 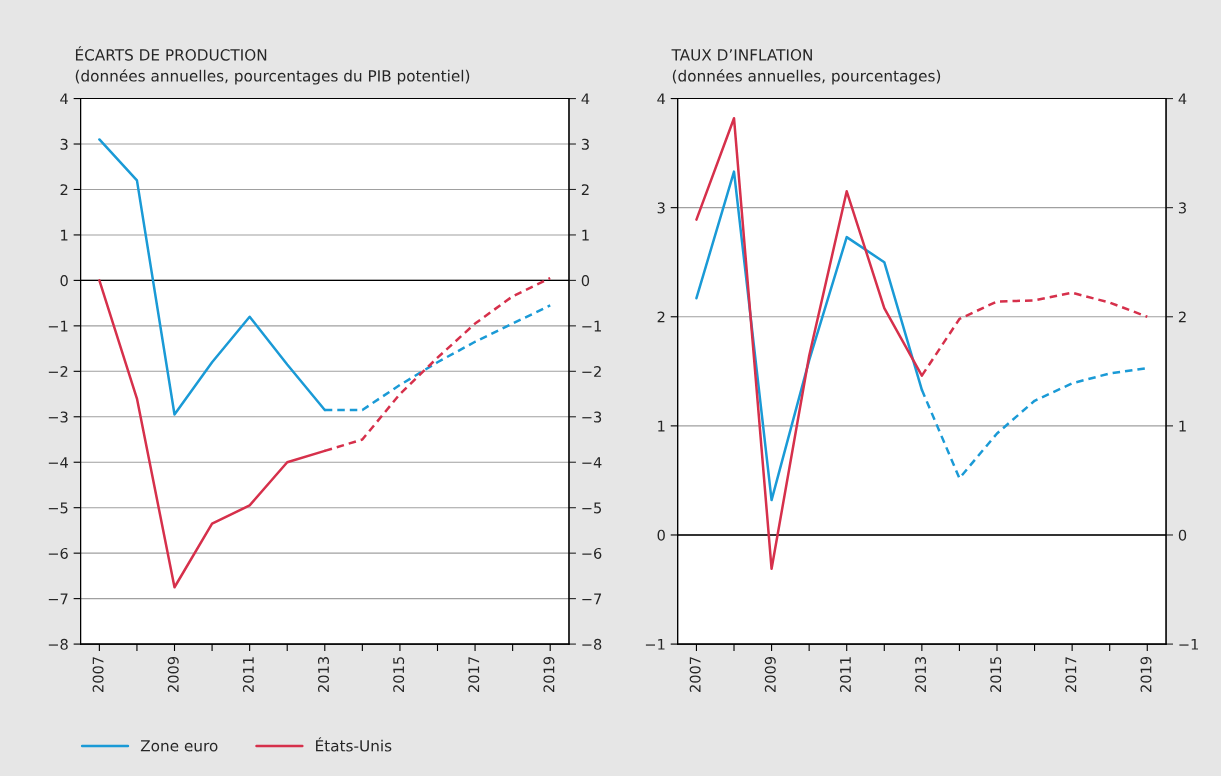 What do you see at coordinates (592, 599) in the screenshot?
I see `y2-tick-label: −7` at bounding box center [592, 599].